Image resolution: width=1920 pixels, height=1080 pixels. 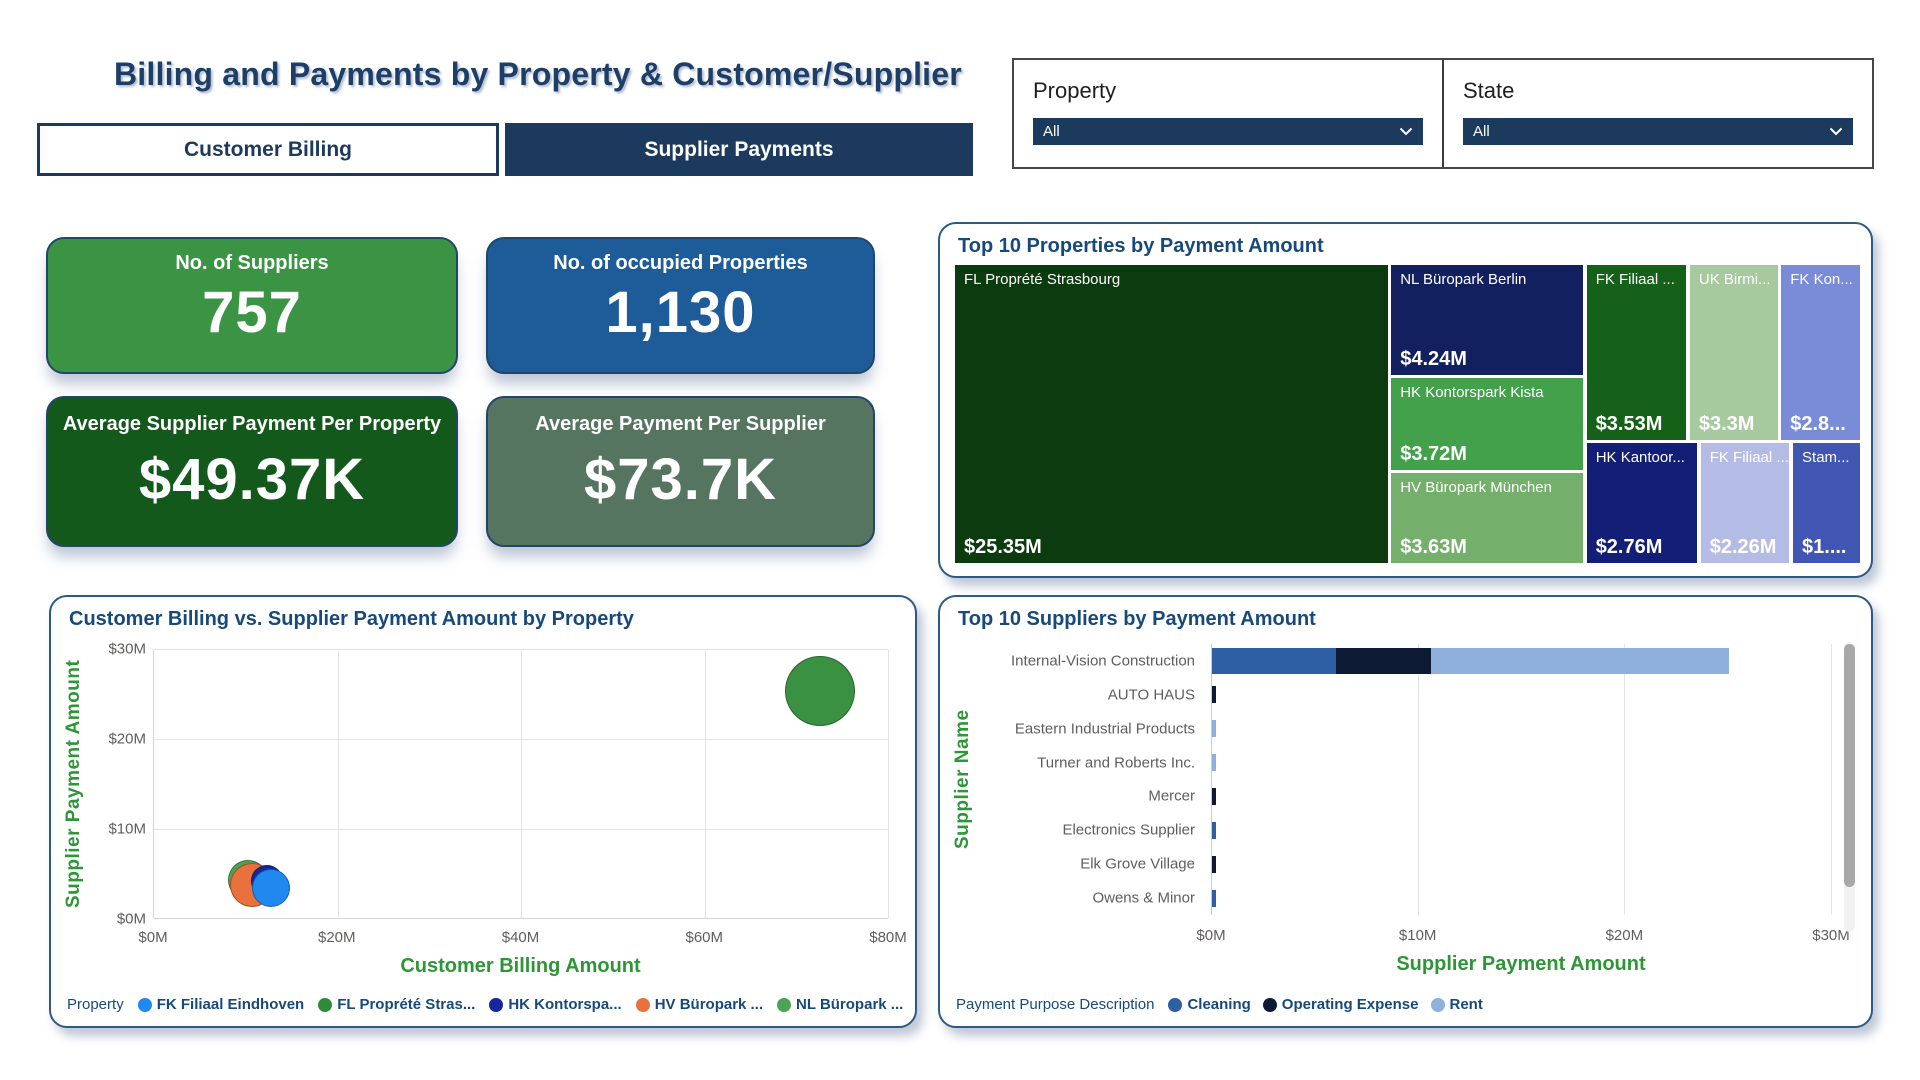 What do you see at coordinates (1733, 352) in the screenshot?
I see `treemap-cell: UK Birmi... $3.3M` at bounding box center [1733, 352].